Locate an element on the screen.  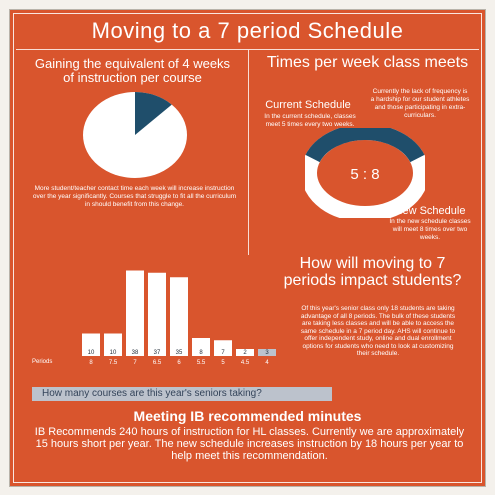
category-tick-label: 5 is located at coordinates (223, 363).